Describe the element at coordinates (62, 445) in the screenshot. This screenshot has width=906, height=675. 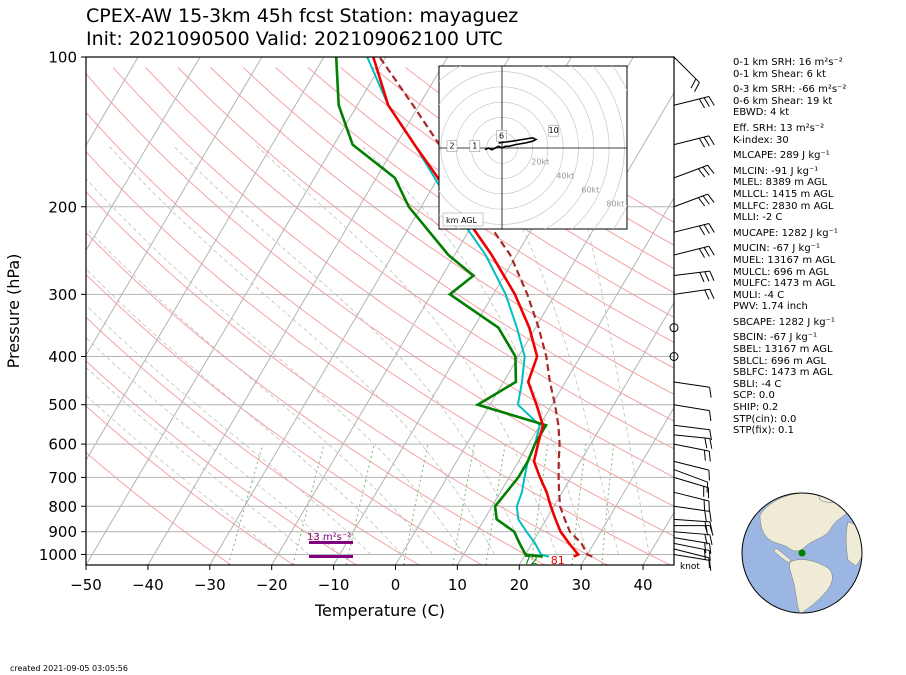
I see `y-tick-label: 600` at that location.